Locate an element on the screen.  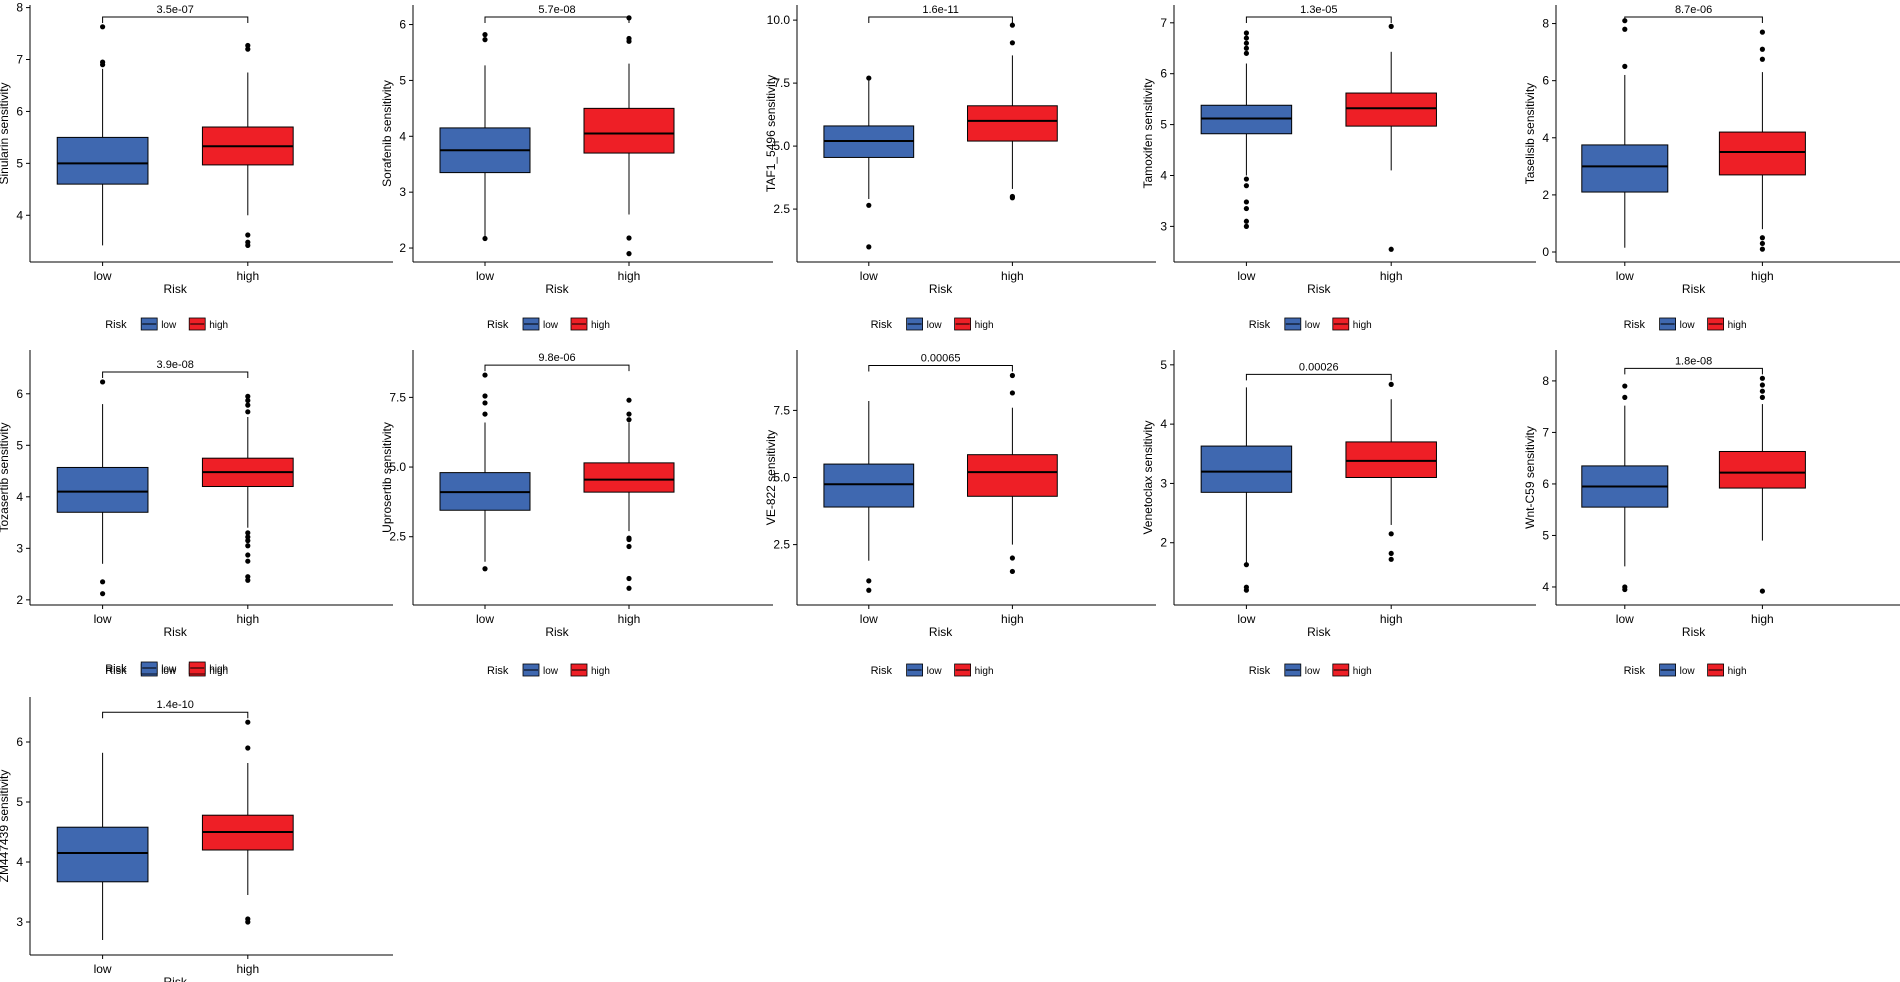
y-tick-label: 7.5 is located at coordinates (781, 83).